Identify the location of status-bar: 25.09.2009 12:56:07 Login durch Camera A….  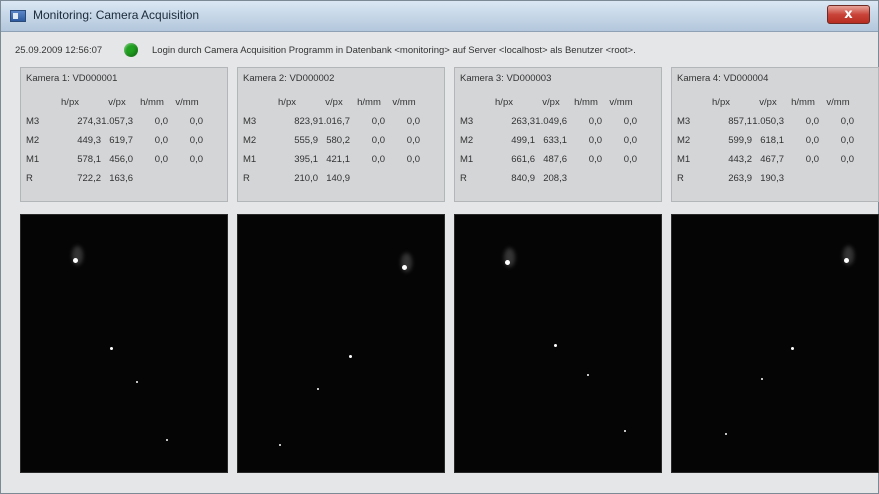
(445, 50).